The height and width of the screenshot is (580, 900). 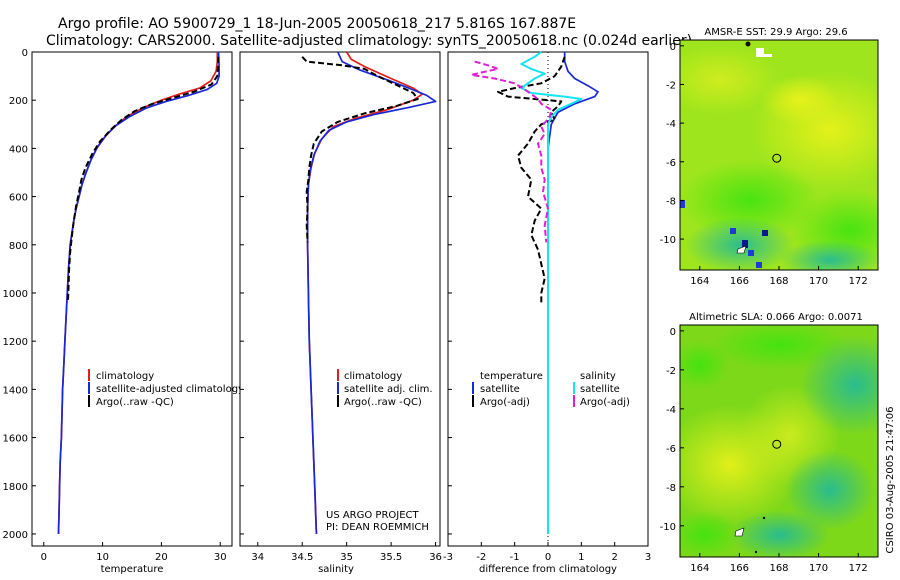 What do you see at coordinates (600, 389) in the screenshot?
I see `legend-sal-satellite-label: satellite` at bounding box center [600, 389].